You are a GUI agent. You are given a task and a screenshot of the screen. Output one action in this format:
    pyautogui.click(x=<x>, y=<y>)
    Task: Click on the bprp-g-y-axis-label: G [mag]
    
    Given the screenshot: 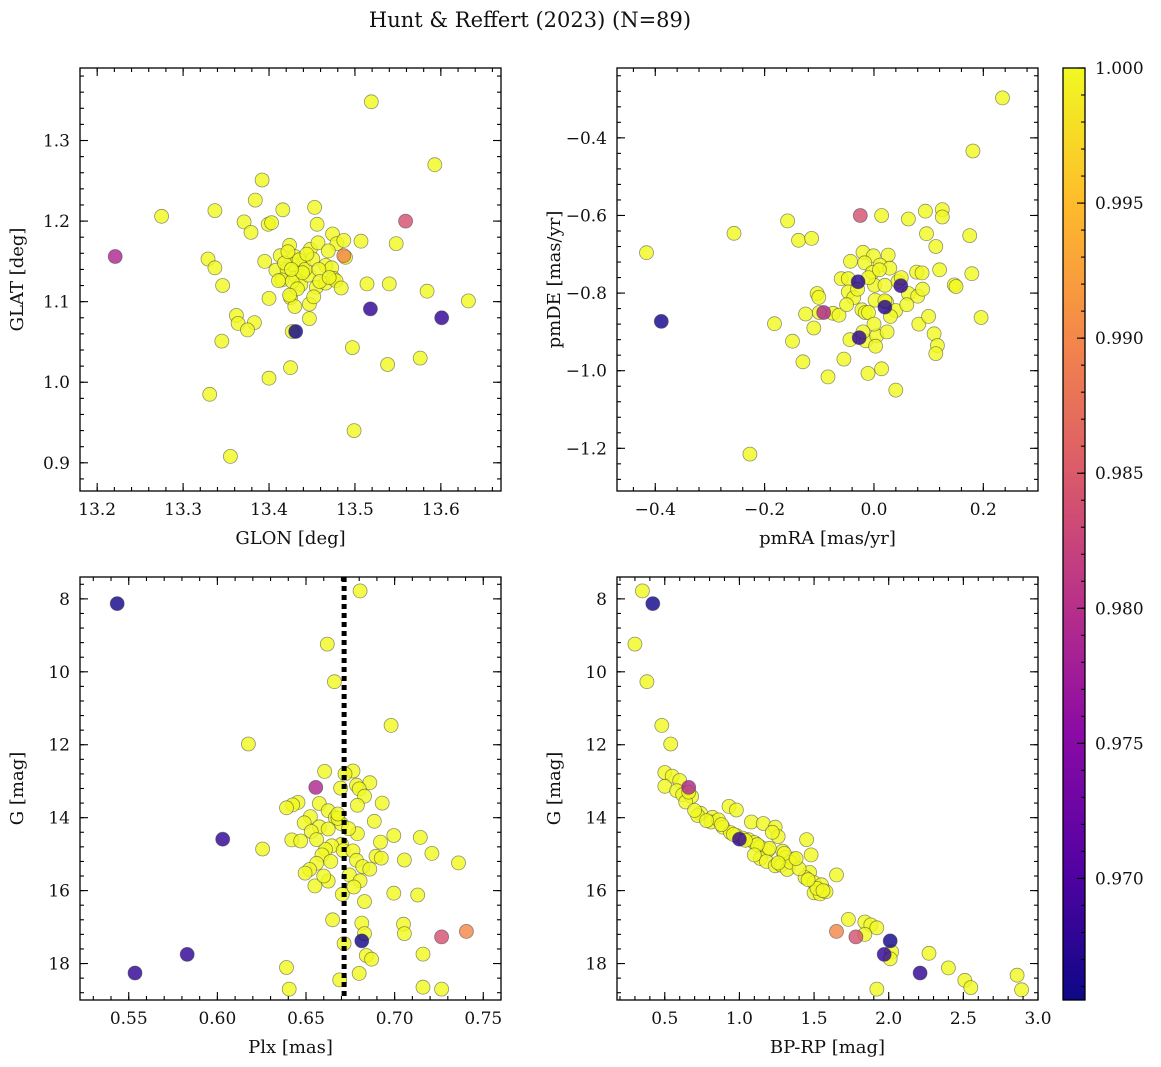 What is the action you would take?
    pyautogui.click(x=554, y=788)
    